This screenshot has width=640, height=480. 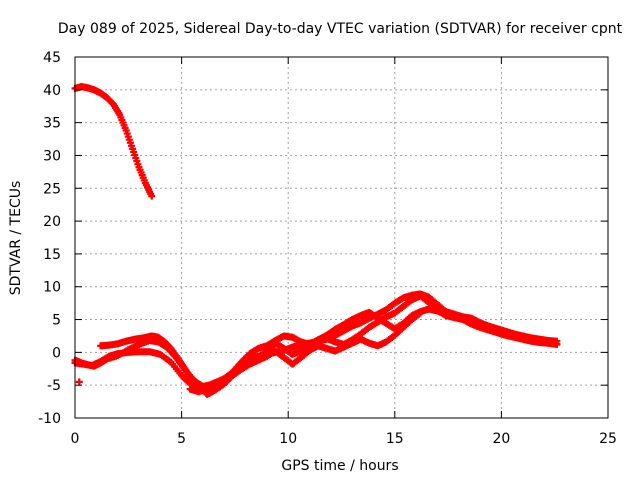 I want to click on y-tick-label: 25, so click(x=52, y=189).